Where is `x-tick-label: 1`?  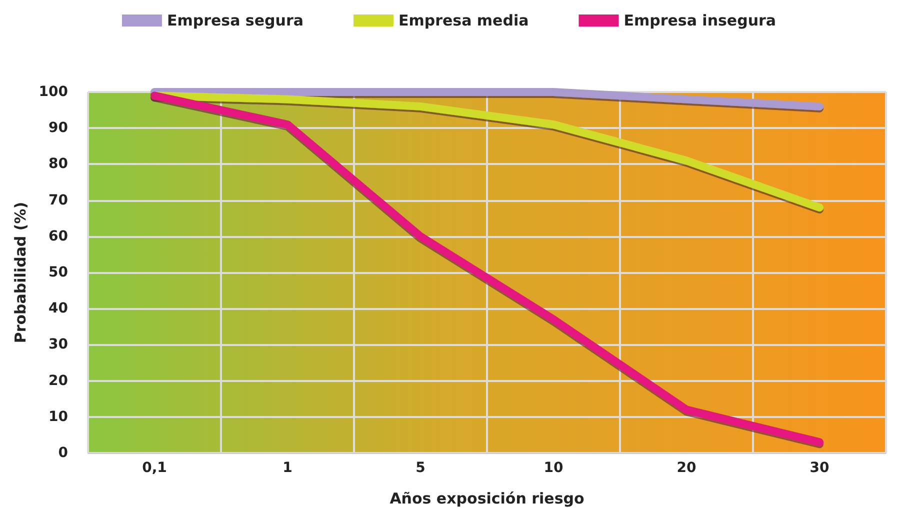 x-tick-label: 1 is located at coordinates (287, 468).